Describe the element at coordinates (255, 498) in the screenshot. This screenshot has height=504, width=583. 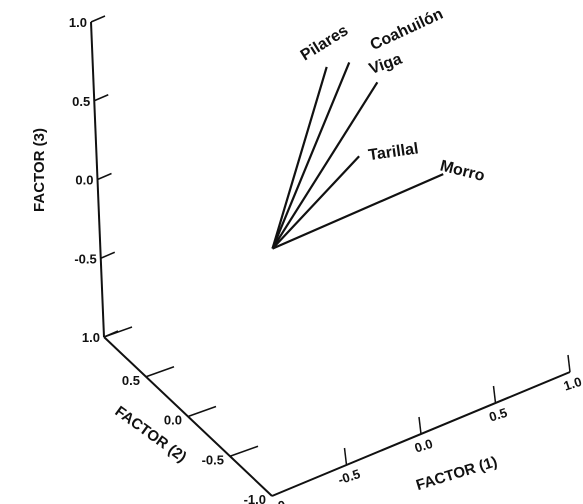
I see `factor2-tick-label: -1.0` at that location.